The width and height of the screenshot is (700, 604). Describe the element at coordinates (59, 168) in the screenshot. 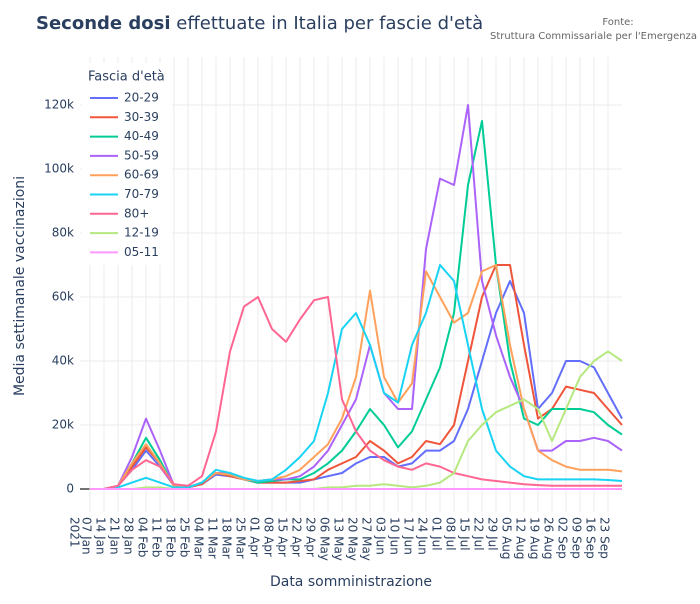

I see `y-tick-label: 100k` at that location.